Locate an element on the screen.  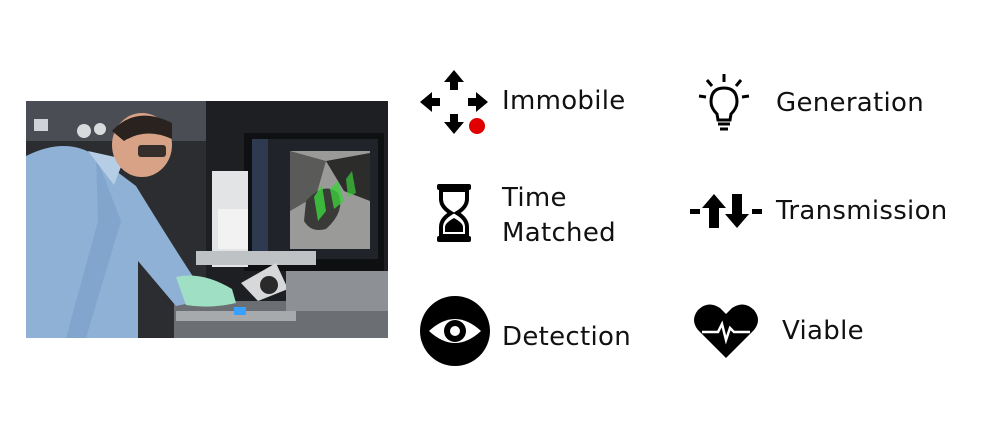
feature-label: Generation is located at coordinates (850, 103).